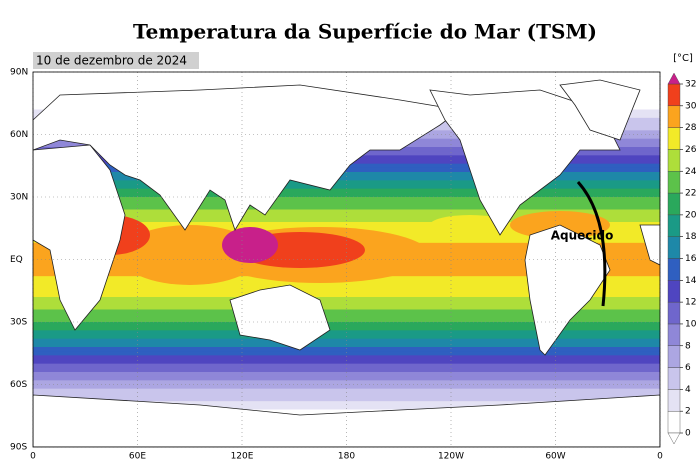 The image size is (700, 473). I want to click on y-tick-label: 90N, so click(19, 73).